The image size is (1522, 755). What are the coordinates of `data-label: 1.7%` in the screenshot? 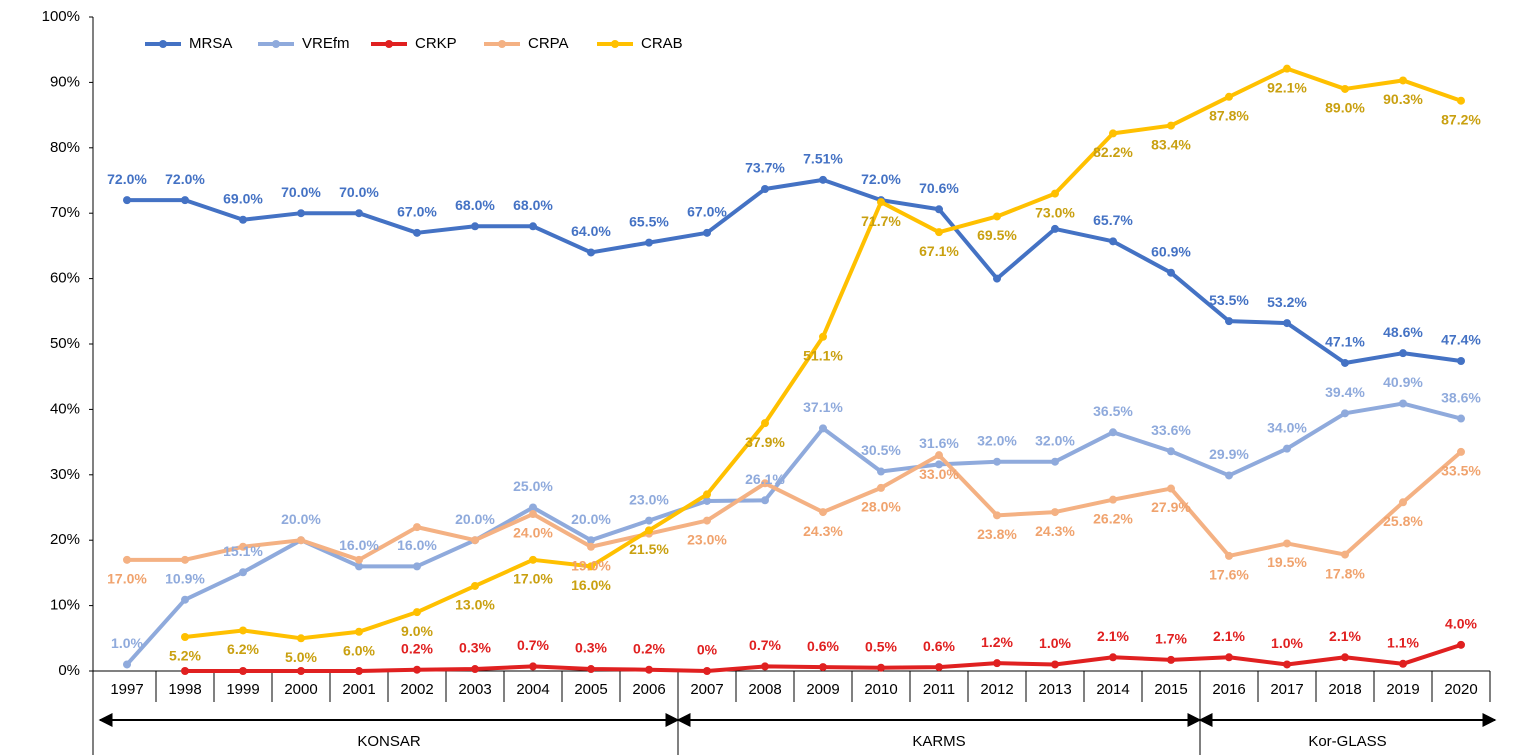 It's located at (1171, 639).